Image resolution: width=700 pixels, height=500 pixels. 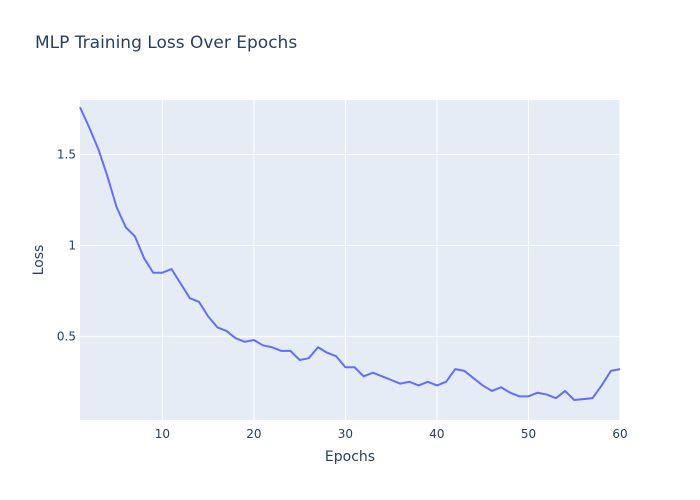 What do you see at coordinates (391, 434) in the screenshot?
I see `x-tick-labels: 10 20 30 40 50 60` at bounding box center [391, 434].